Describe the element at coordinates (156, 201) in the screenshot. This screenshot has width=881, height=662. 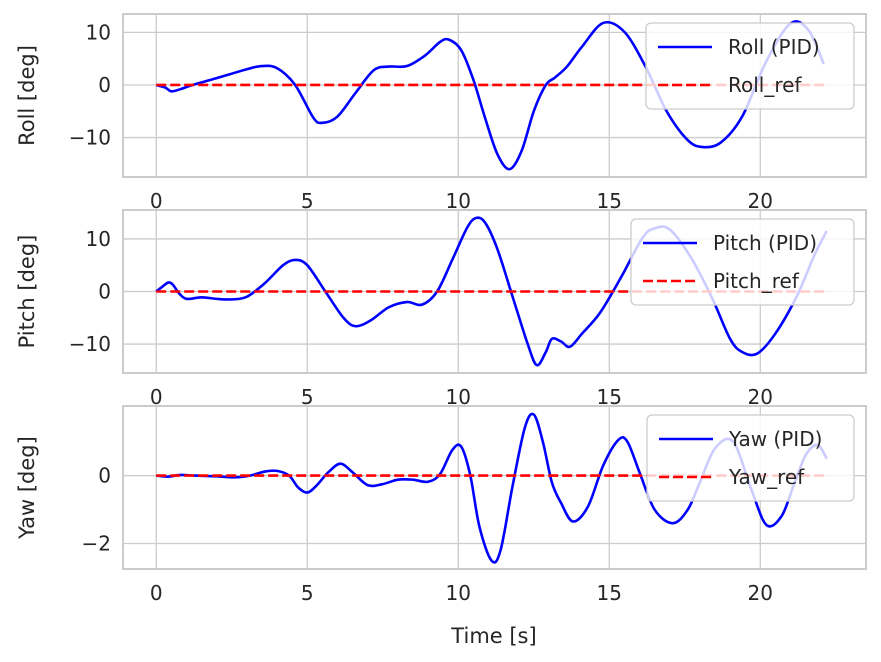
I see `roll-xtick-label: 0` at that location.